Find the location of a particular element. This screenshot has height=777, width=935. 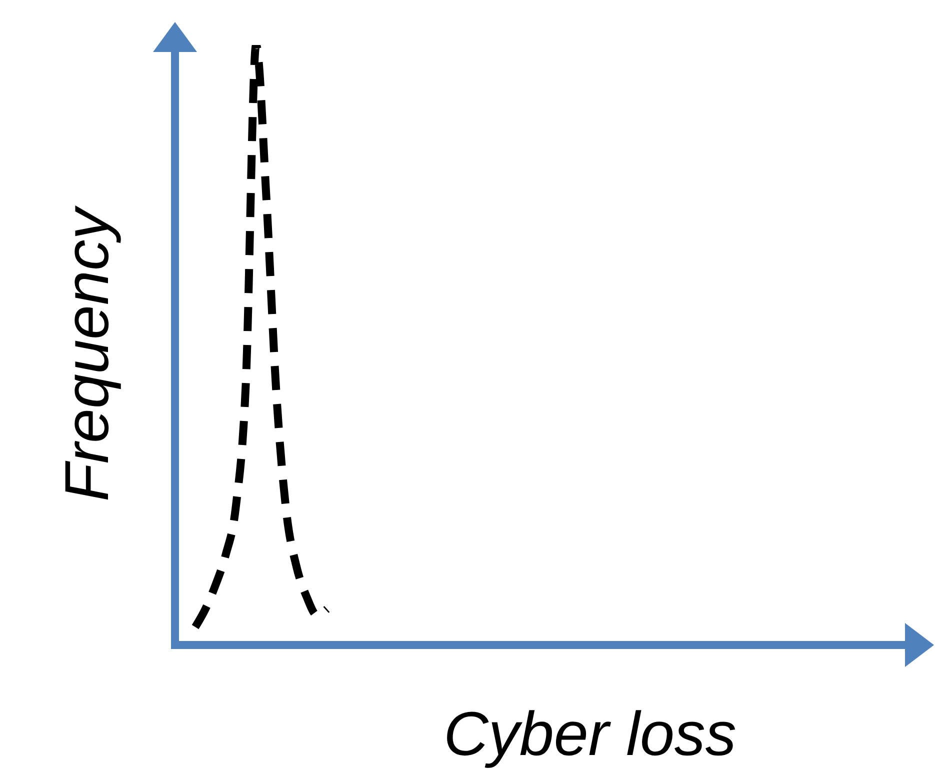

y-axis-title: Frequency is located at coordinates (87, 353).